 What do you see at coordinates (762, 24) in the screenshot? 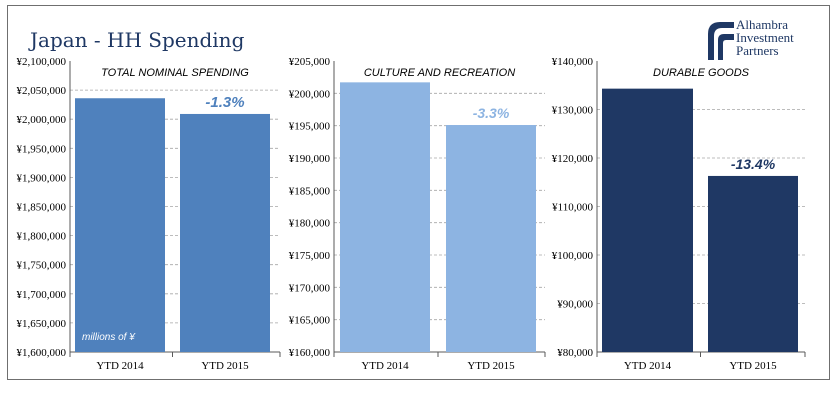
I see `logo-line-1: Alhambra` at bounding box center [762, 24].